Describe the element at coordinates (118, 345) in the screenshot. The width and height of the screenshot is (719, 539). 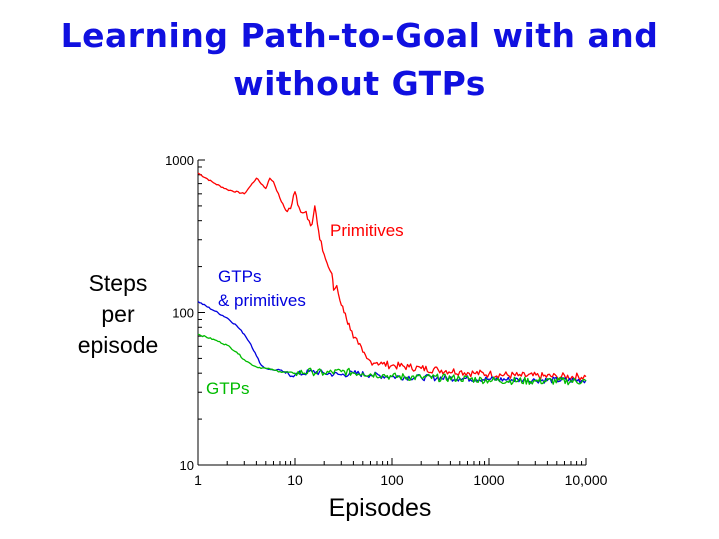
I see `y-axis-label-line-3: episode` at that location.